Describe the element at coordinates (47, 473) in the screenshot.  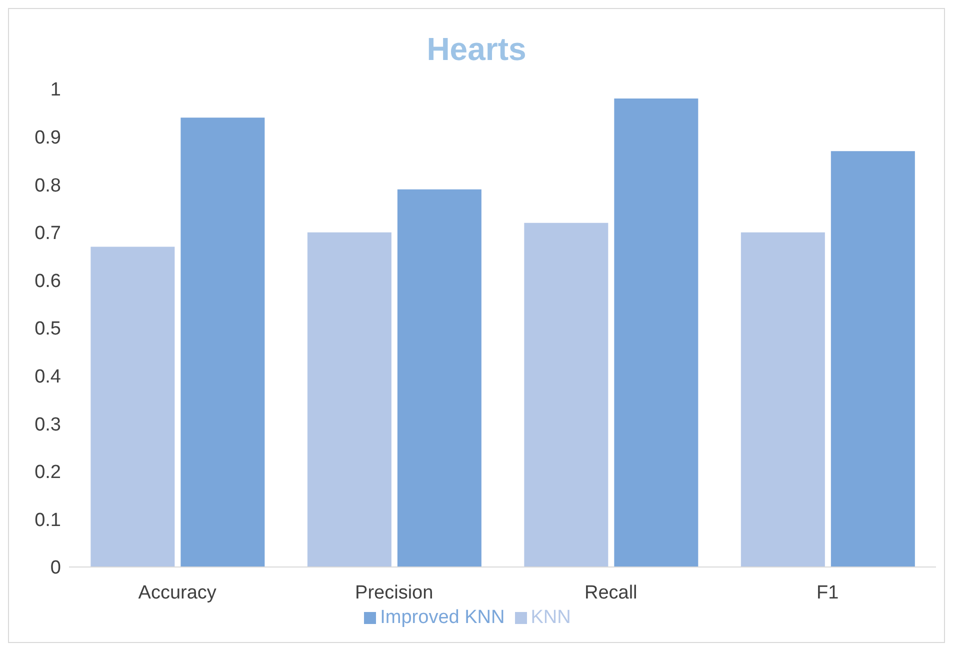
I see `y-tick-label: 0.2` at that location.